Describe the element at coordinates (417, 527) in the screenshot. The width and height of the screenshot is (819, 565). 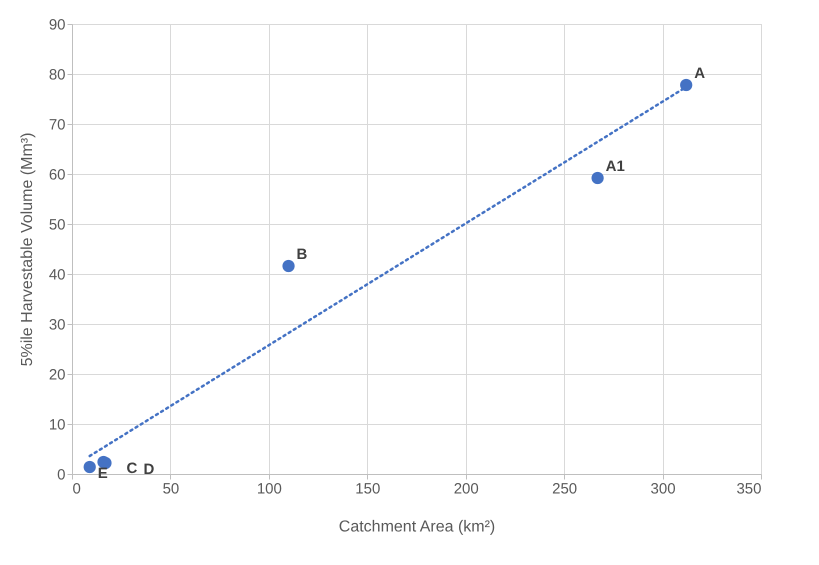
I see `x-axis-title: Catchment Area (km²)` at that location.